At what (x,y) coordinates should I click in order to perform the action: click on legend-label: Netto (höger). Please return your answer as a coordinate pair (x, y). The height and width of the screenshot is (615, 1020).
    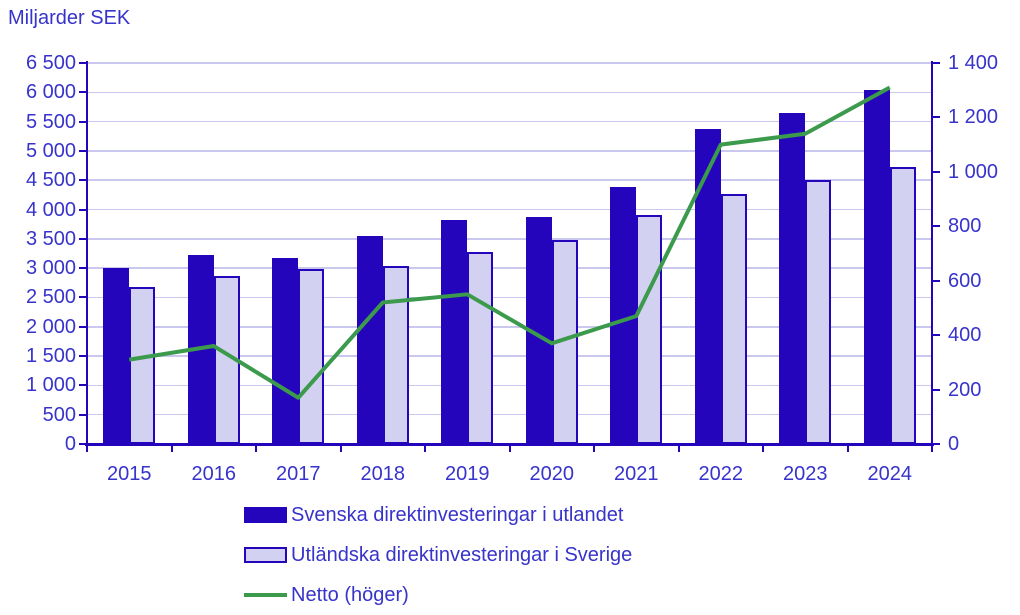
    Looking at the image, I should click on (350, 594).